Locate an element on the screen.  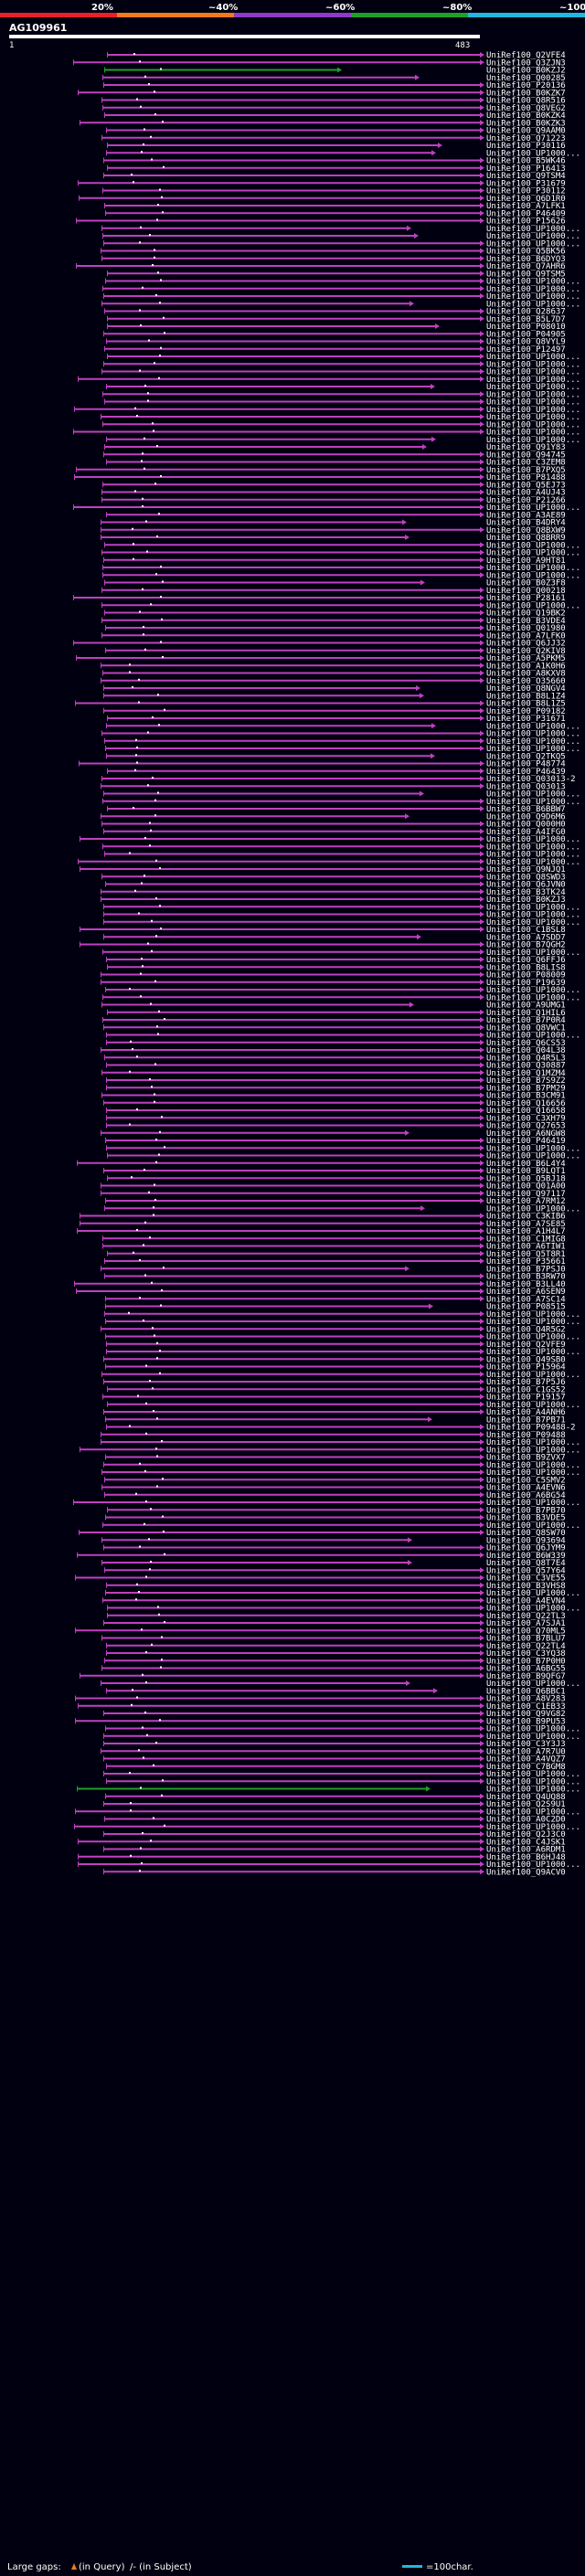
hit-label: UniRef100_B6BBW7 is located at coordinates (526, 809).